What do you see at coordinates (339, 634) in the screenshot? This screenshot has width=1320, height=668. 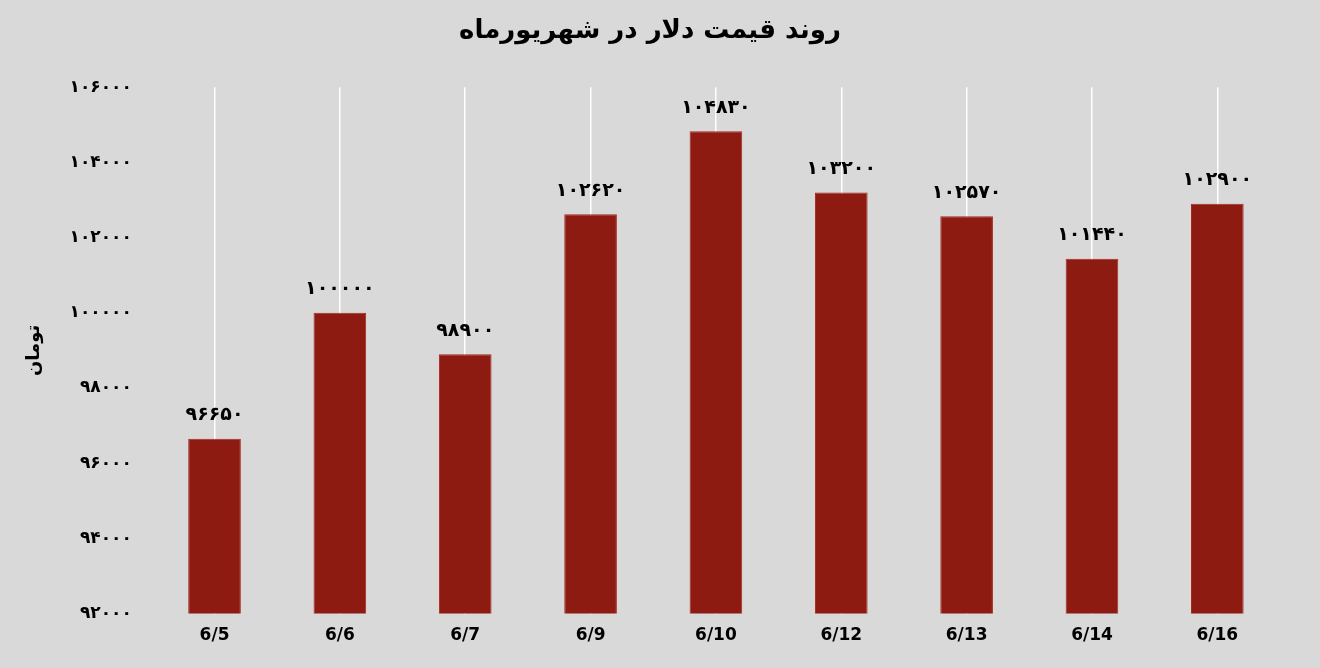 I see `x-tick-label: 6/6` at bounding box center [339, 634].